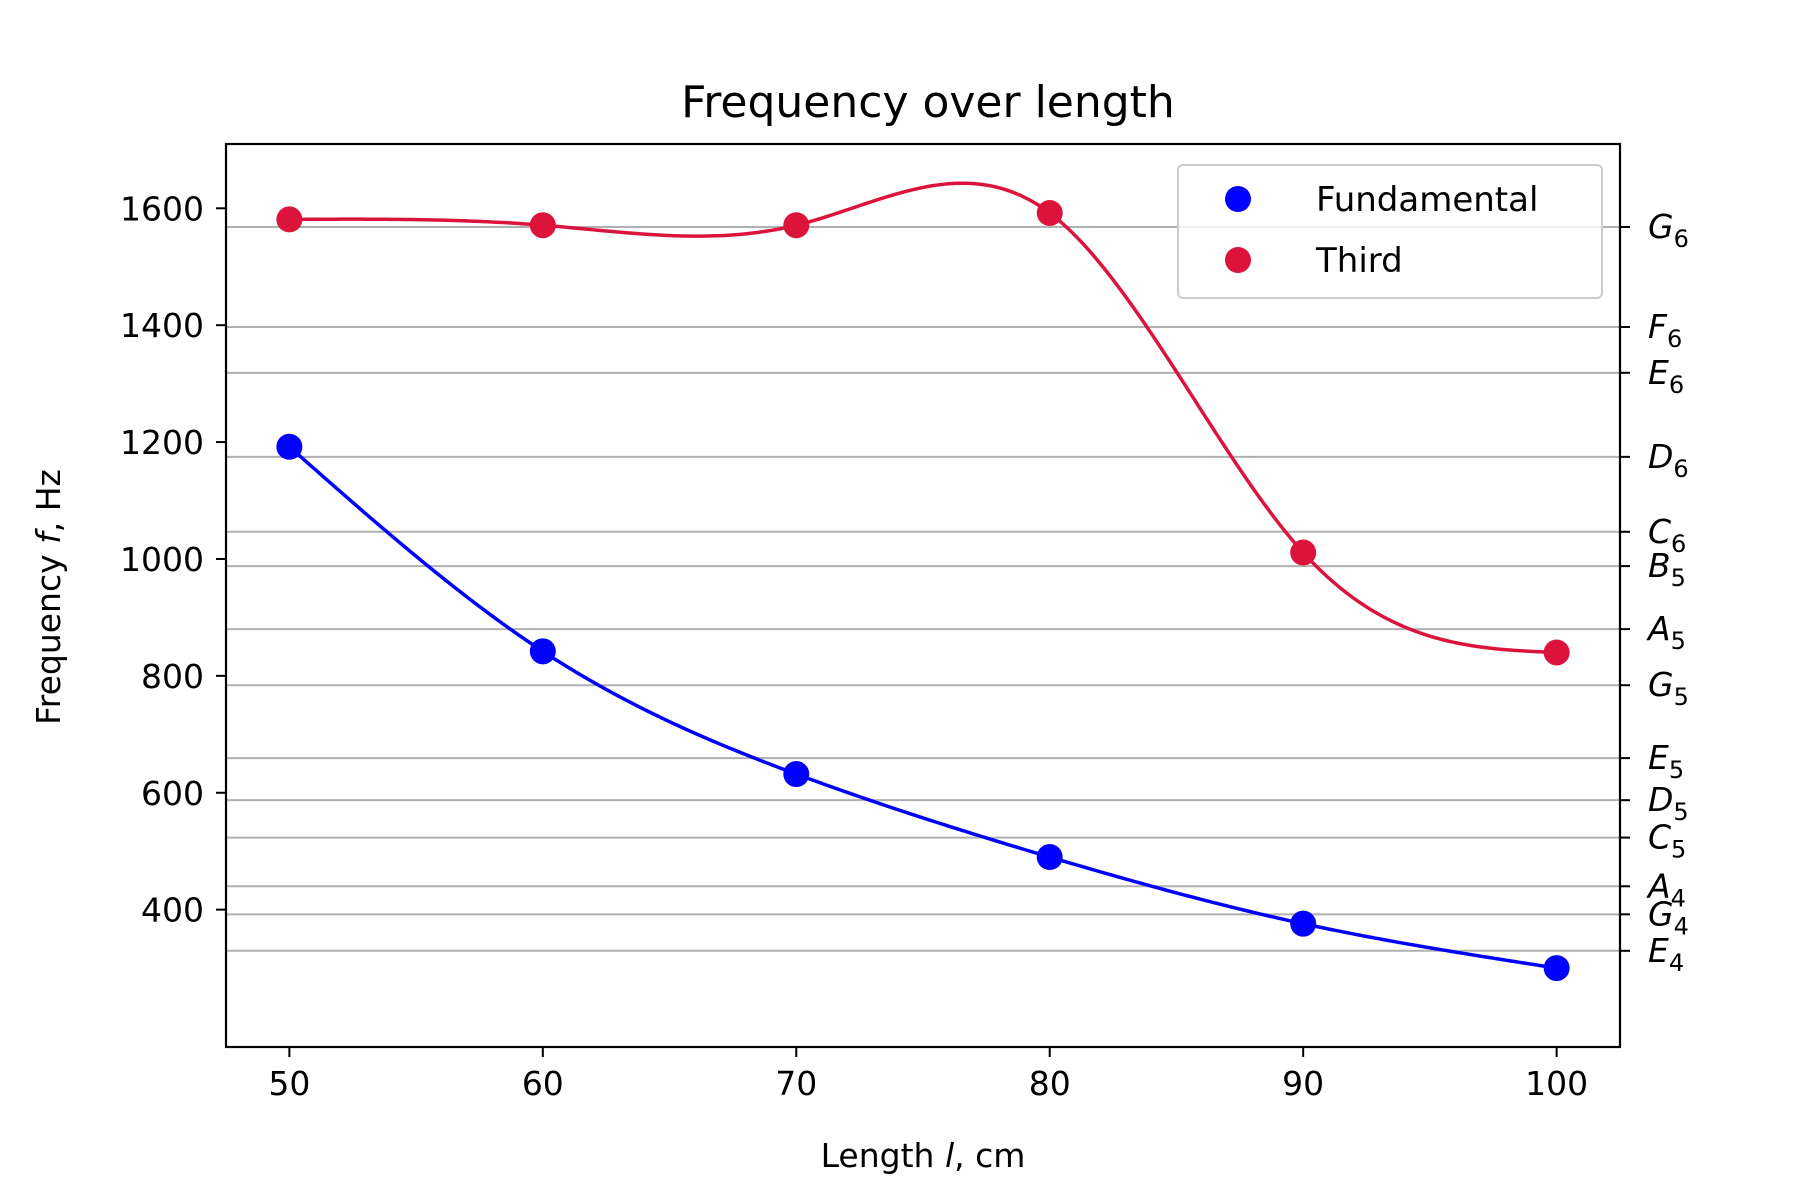  Describe the element at coordinates (48, 634) in the screenshot. I see `y-axis-label-prefix: Frequency` at that location.